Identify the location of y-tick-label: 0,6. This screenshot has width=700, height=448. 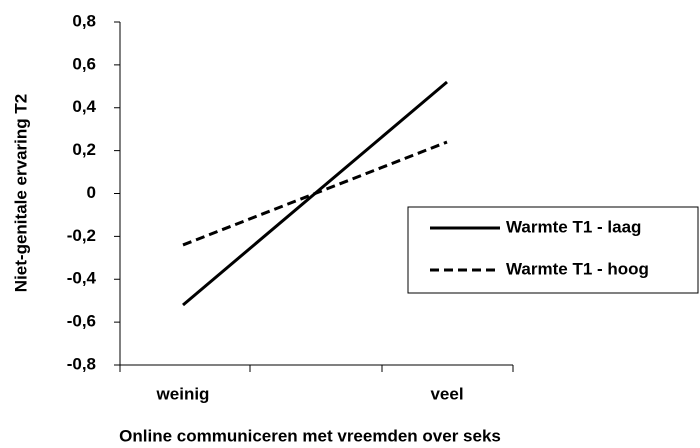
(84, 63).